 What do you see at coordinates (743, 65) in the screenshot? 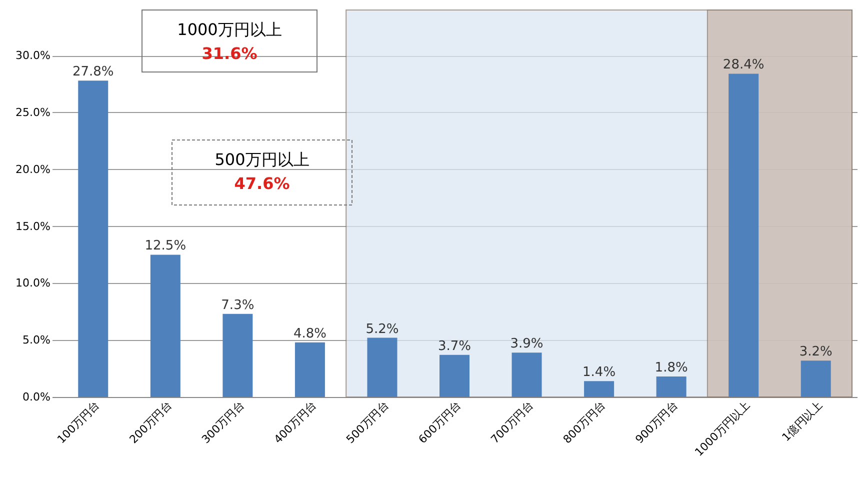
I see `data-label: 28.4%` at bounding box center [743, 65].